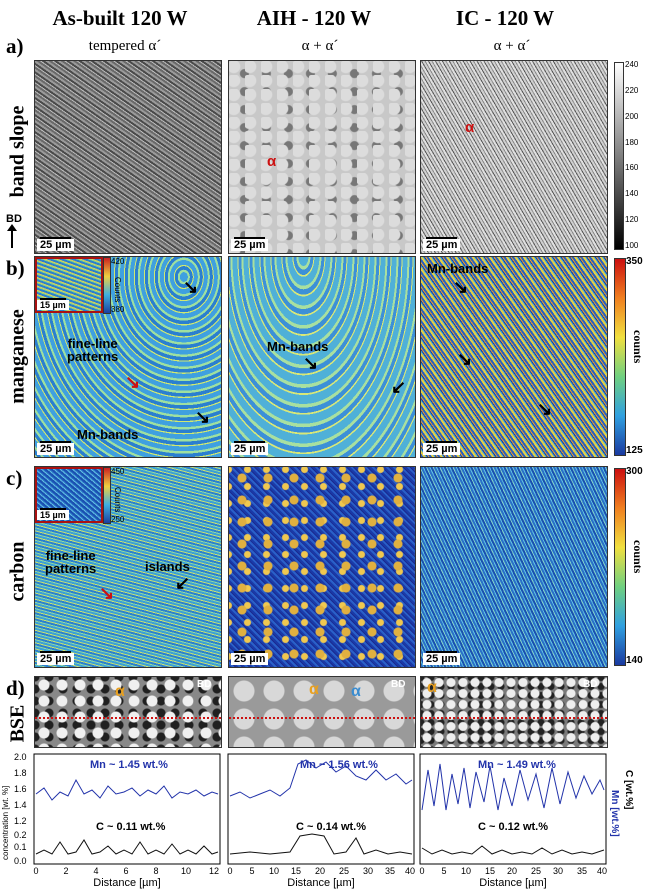 This screenshot has width=650, height=889. What do you see at coordinates (322, 357) in the screenshot?
I see `map-manganese-aih: Mn-bands ↘ ↙ 25 µm` at bounding box center [322, 357].